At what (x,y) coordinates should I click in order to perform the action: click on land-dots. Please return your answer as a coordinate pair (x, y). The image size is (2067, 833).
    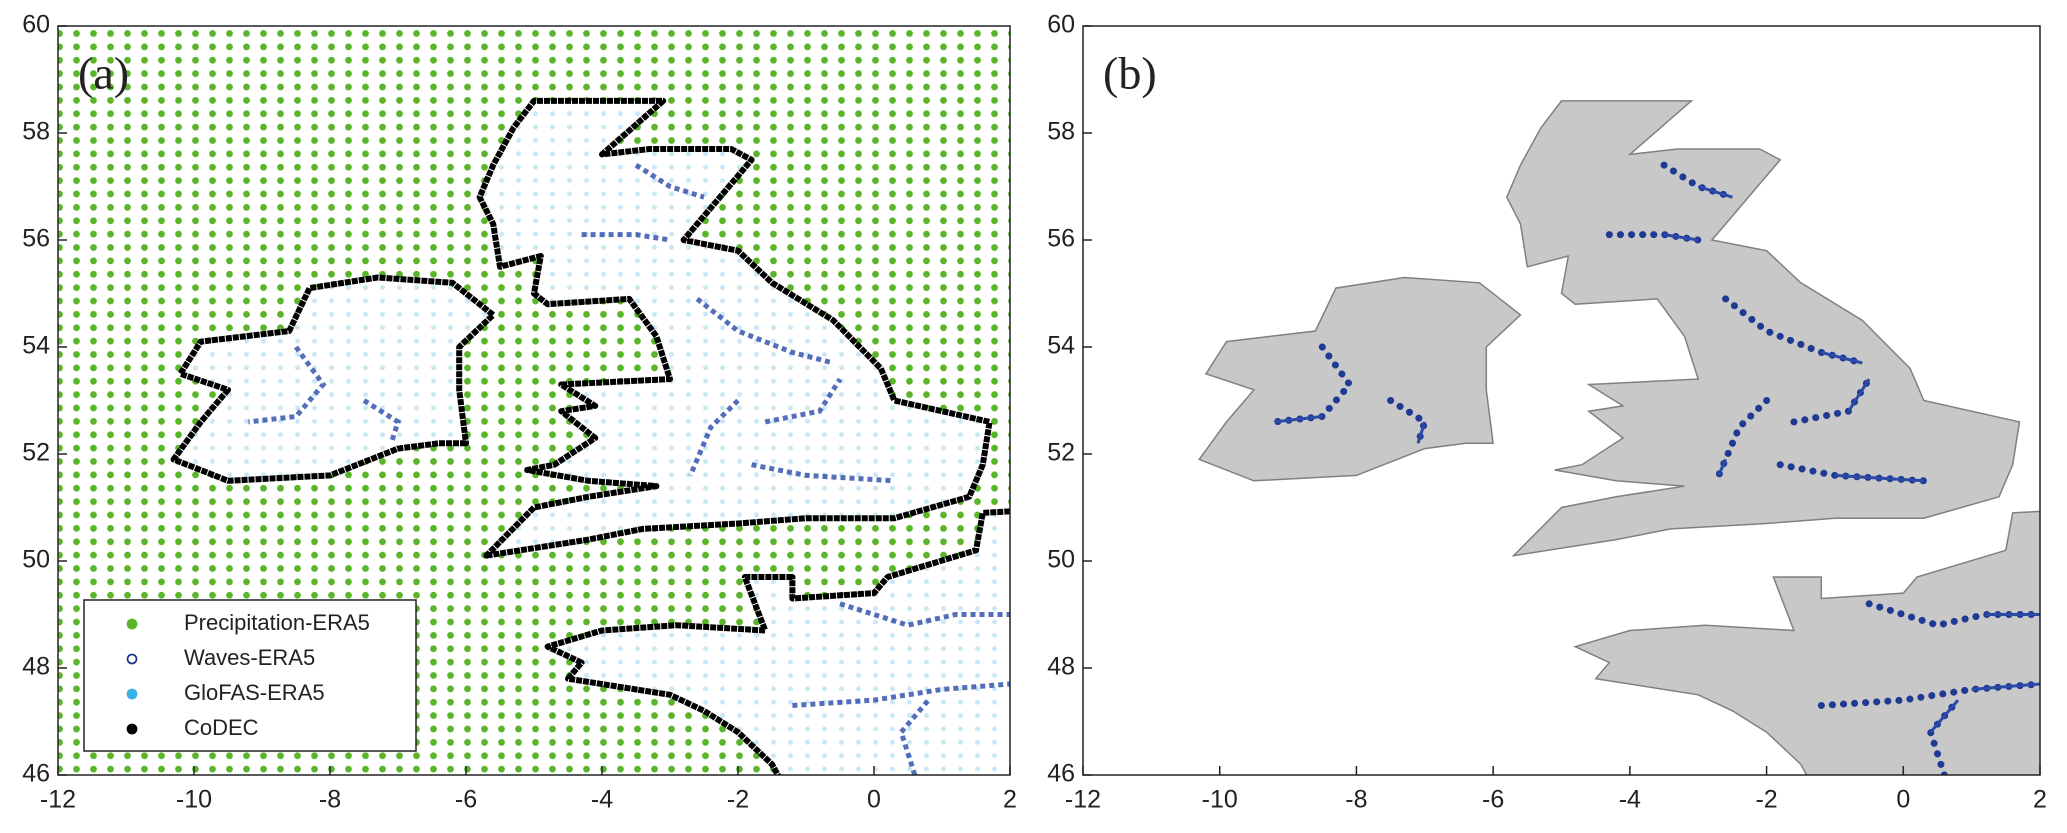
    Looking at the image, I should click on (333, 379).